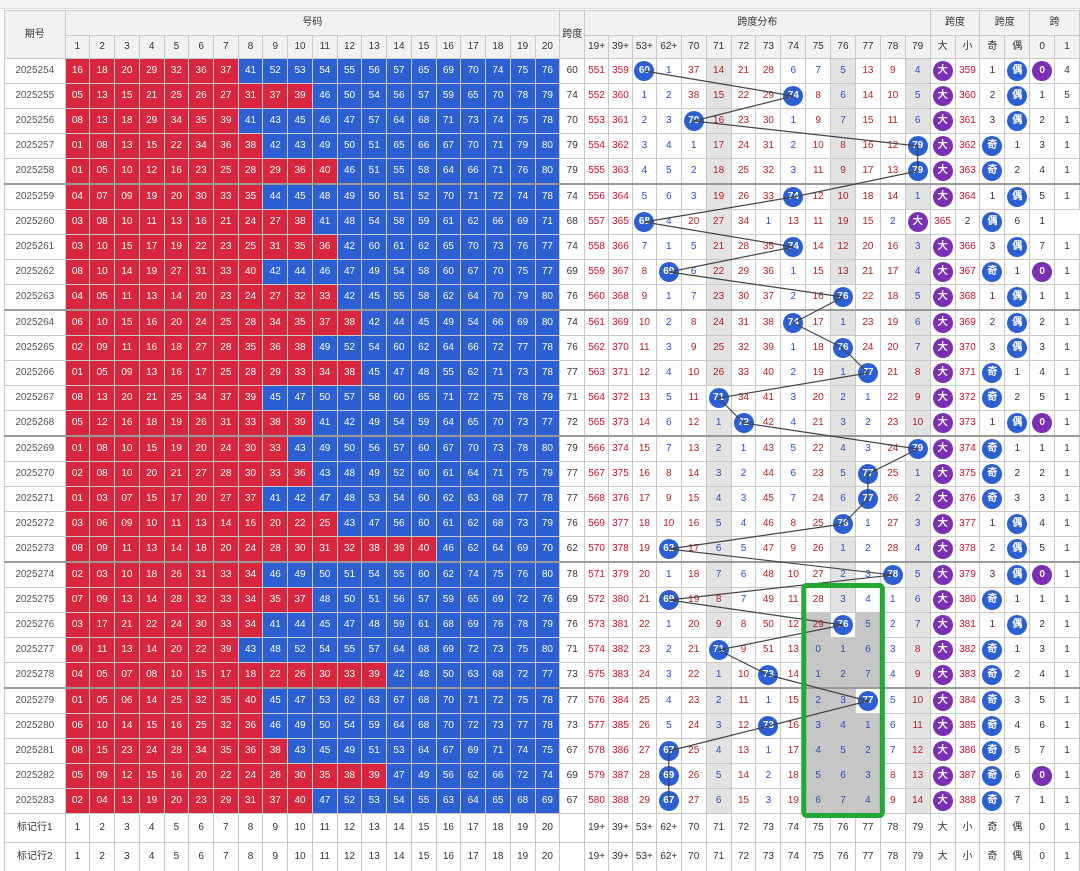  What do you see at coordinates (757, 23) in the screenshot?
I see `span-dist-header: 跨度分布` at bounding box center [757, 23].